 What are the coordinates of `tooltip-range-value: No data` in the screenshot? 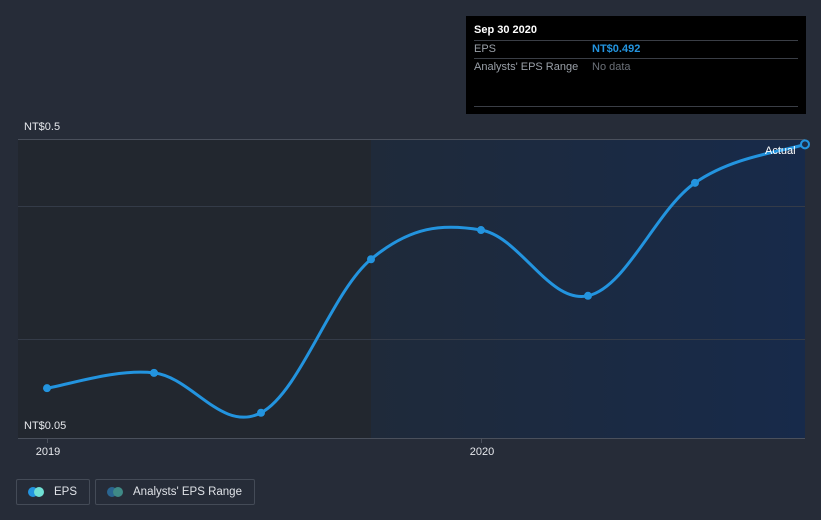 It's located at (611, 67).